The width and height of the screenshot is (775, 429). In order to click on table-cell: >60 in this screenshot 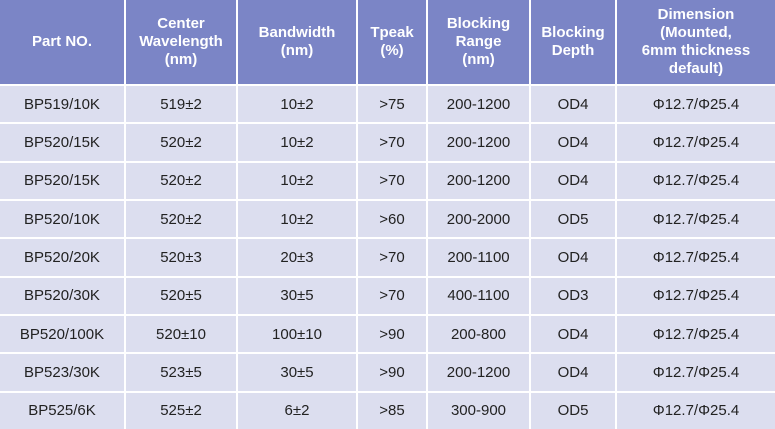, I will do `click(392, 219)`.